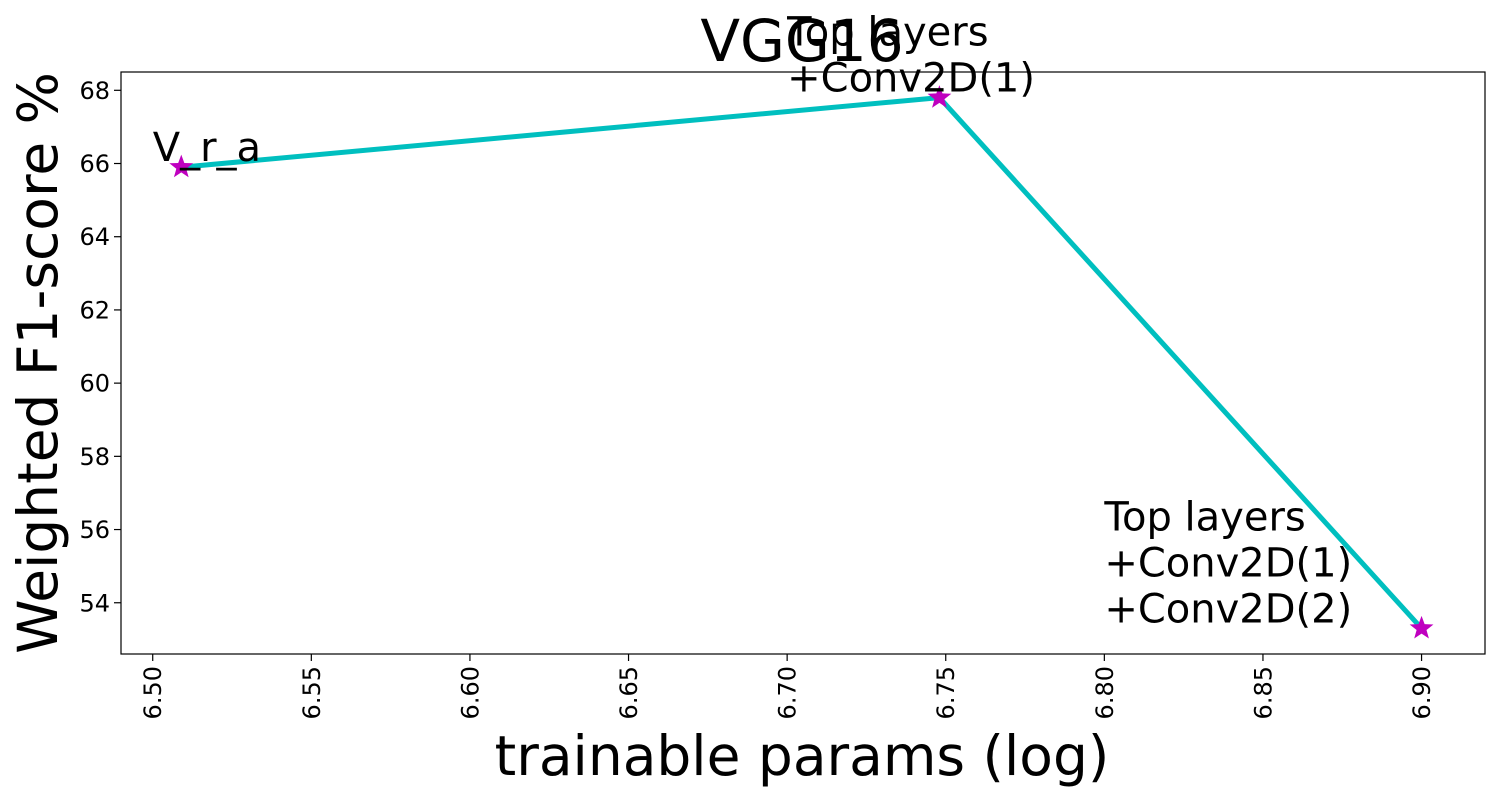  Describe the element at coordinates (38, 363) in the screenshot. I see `y-axis-title: Weighted F1-score %` at that location.